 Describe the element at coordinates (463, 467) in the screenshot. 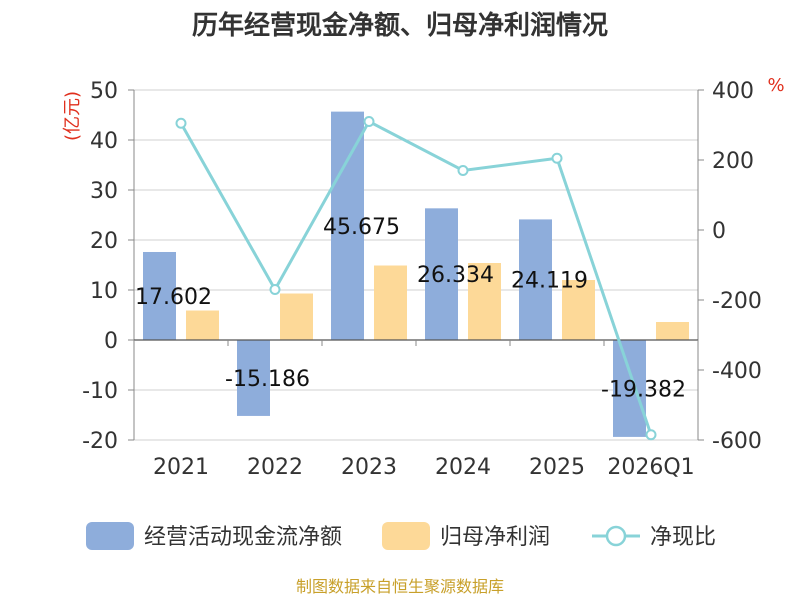

I see `x-tick-label: 2024` at that location.